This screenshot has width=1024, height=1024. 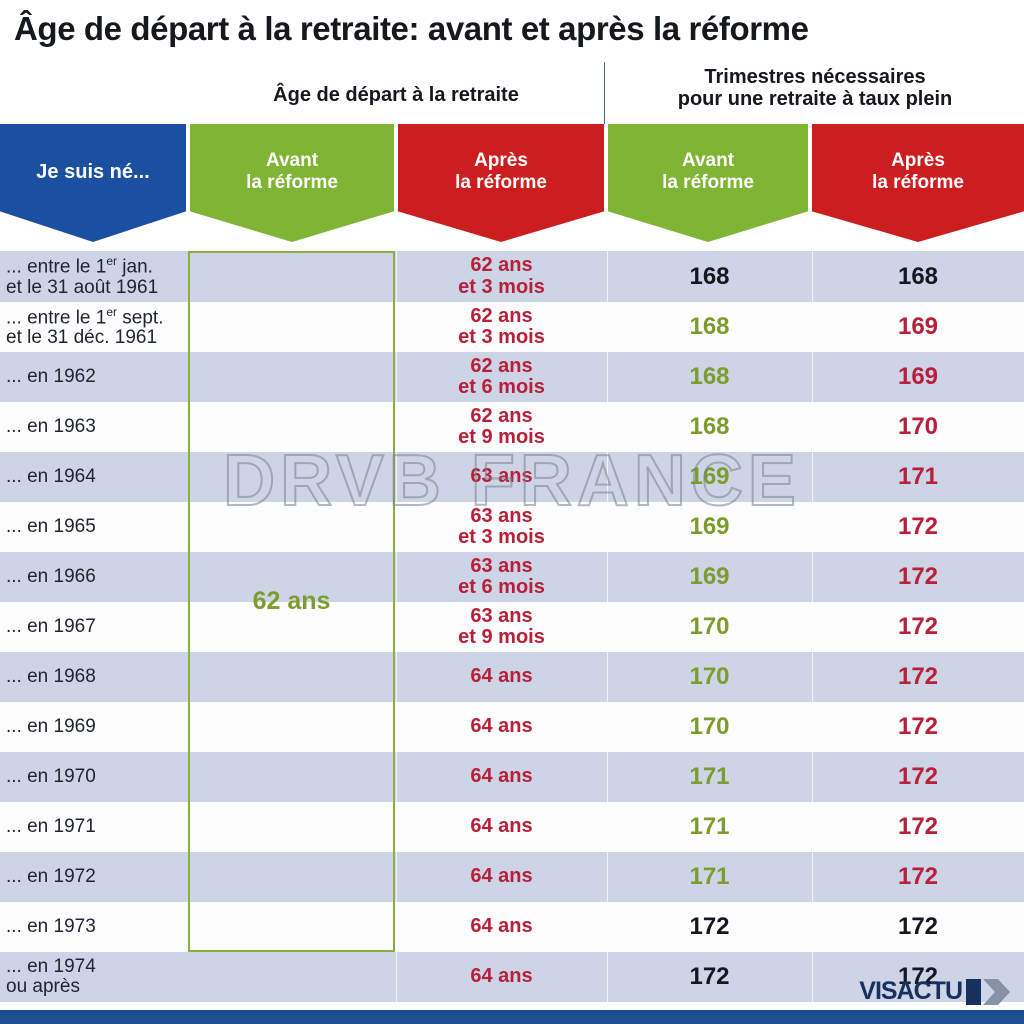 I want to click on age-after-reform-value: 62 ans et 9 mois, so click(x=501, y=426).